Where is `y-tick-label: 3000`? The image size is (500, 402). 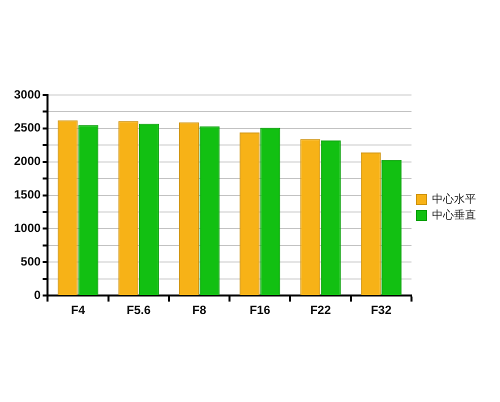 y-tick-label: 3000 is located at coordinates (28, 94).